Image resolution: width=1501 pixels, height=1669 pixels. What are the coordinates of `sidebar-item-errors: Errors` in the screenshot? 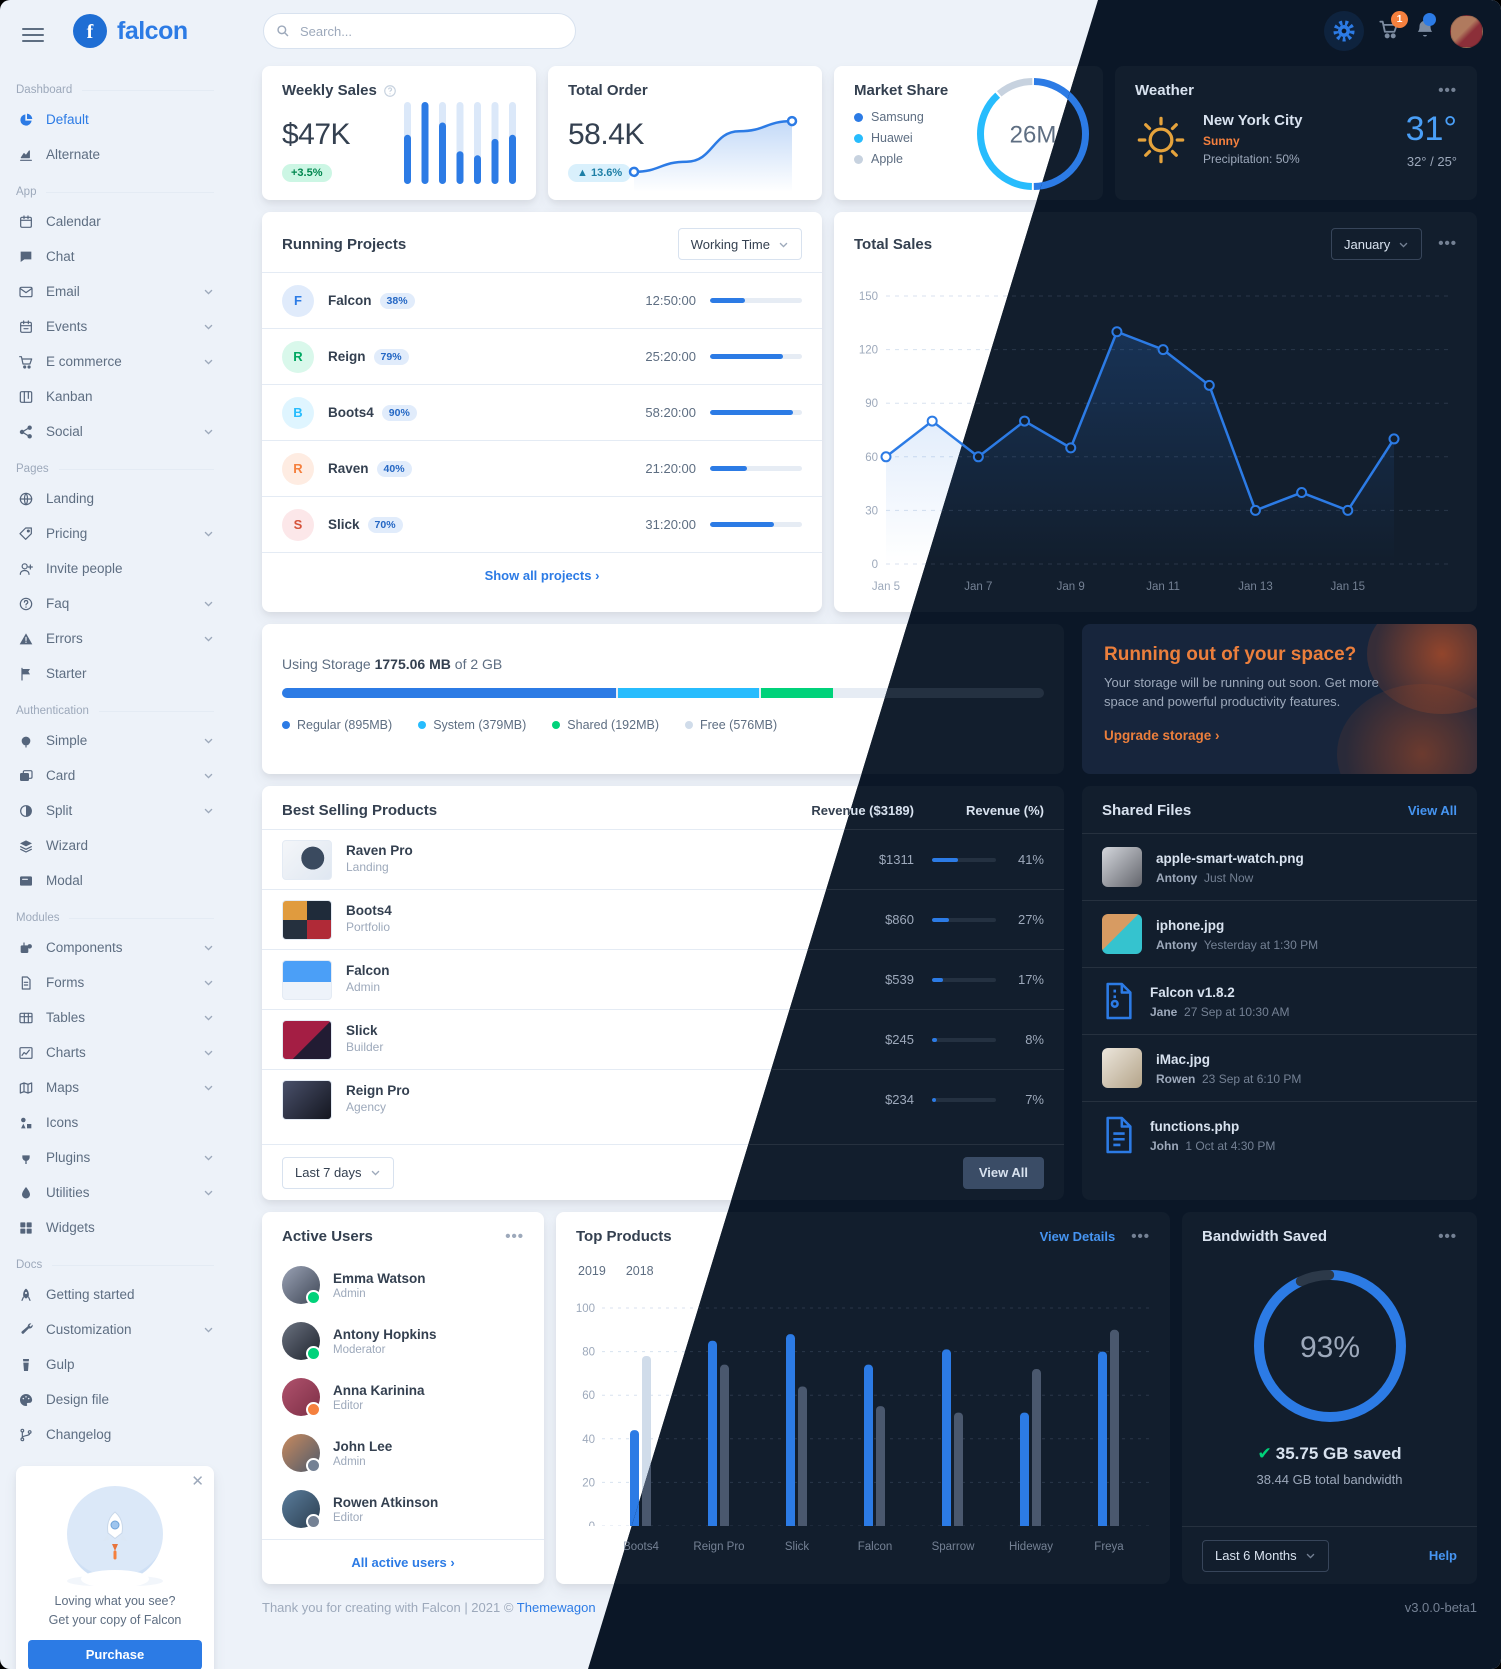 It's located at (115, 638).